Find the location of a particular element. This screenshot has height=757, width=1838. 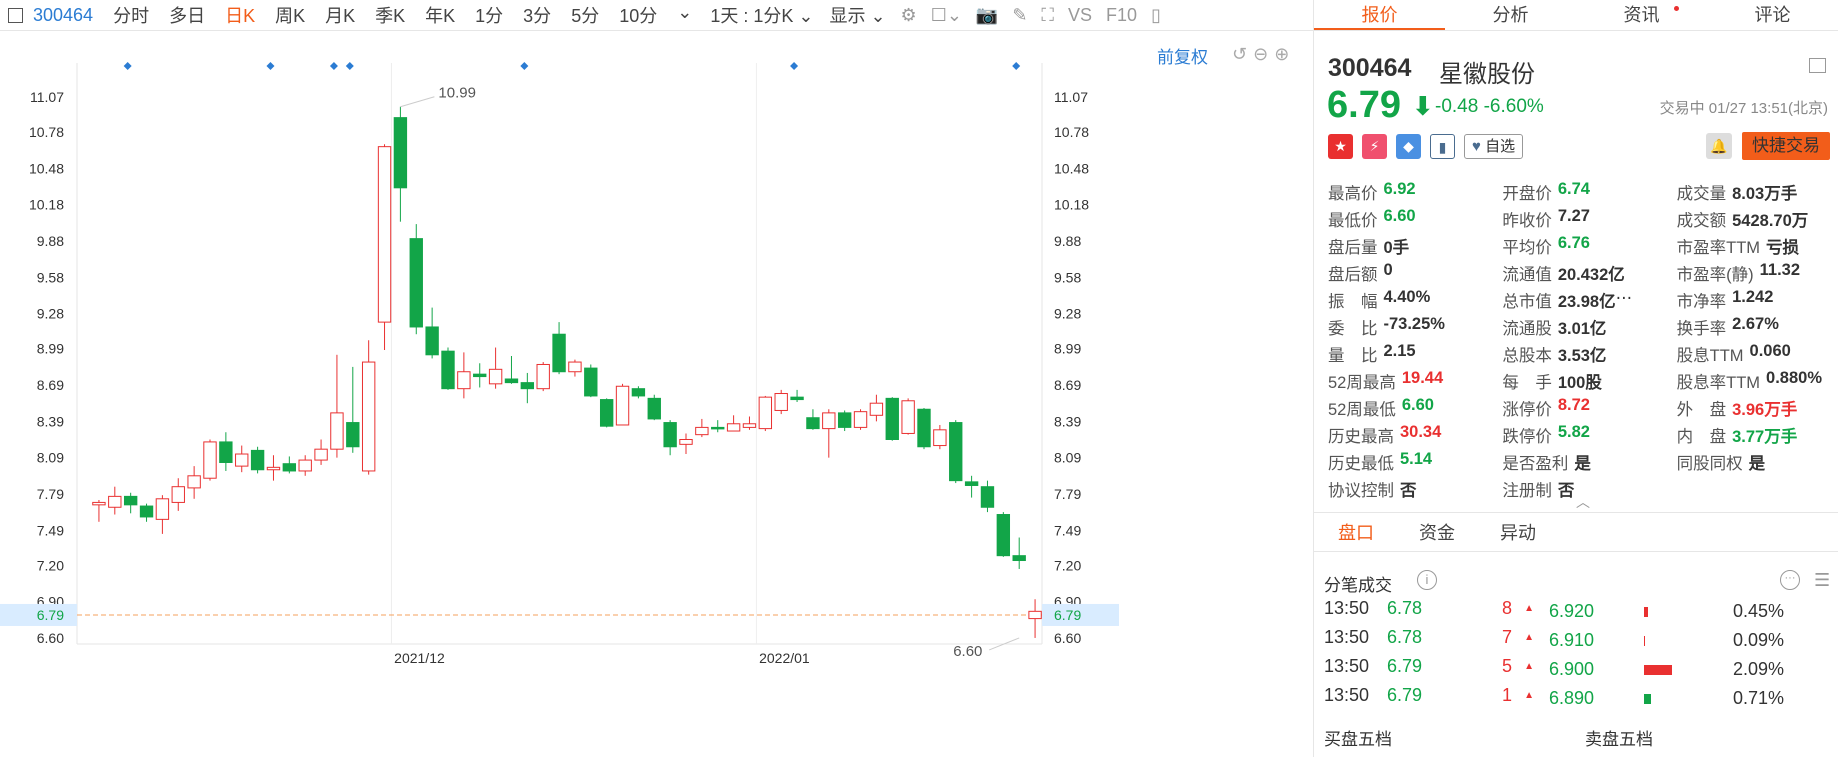

quote-cell: 内 盘 3.77万手 is located at coordinates (1756, 435).